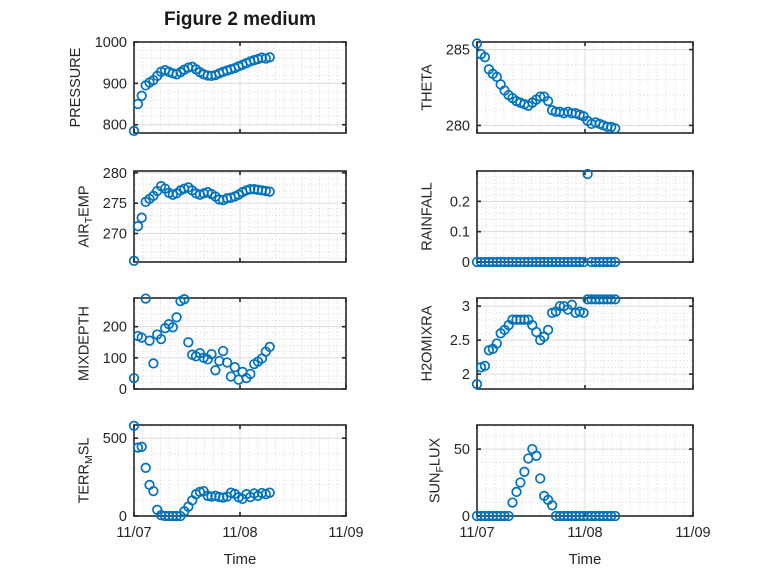 The image size is (778, 583). I want to click on y-tick-label: 270, so click(115, 234).